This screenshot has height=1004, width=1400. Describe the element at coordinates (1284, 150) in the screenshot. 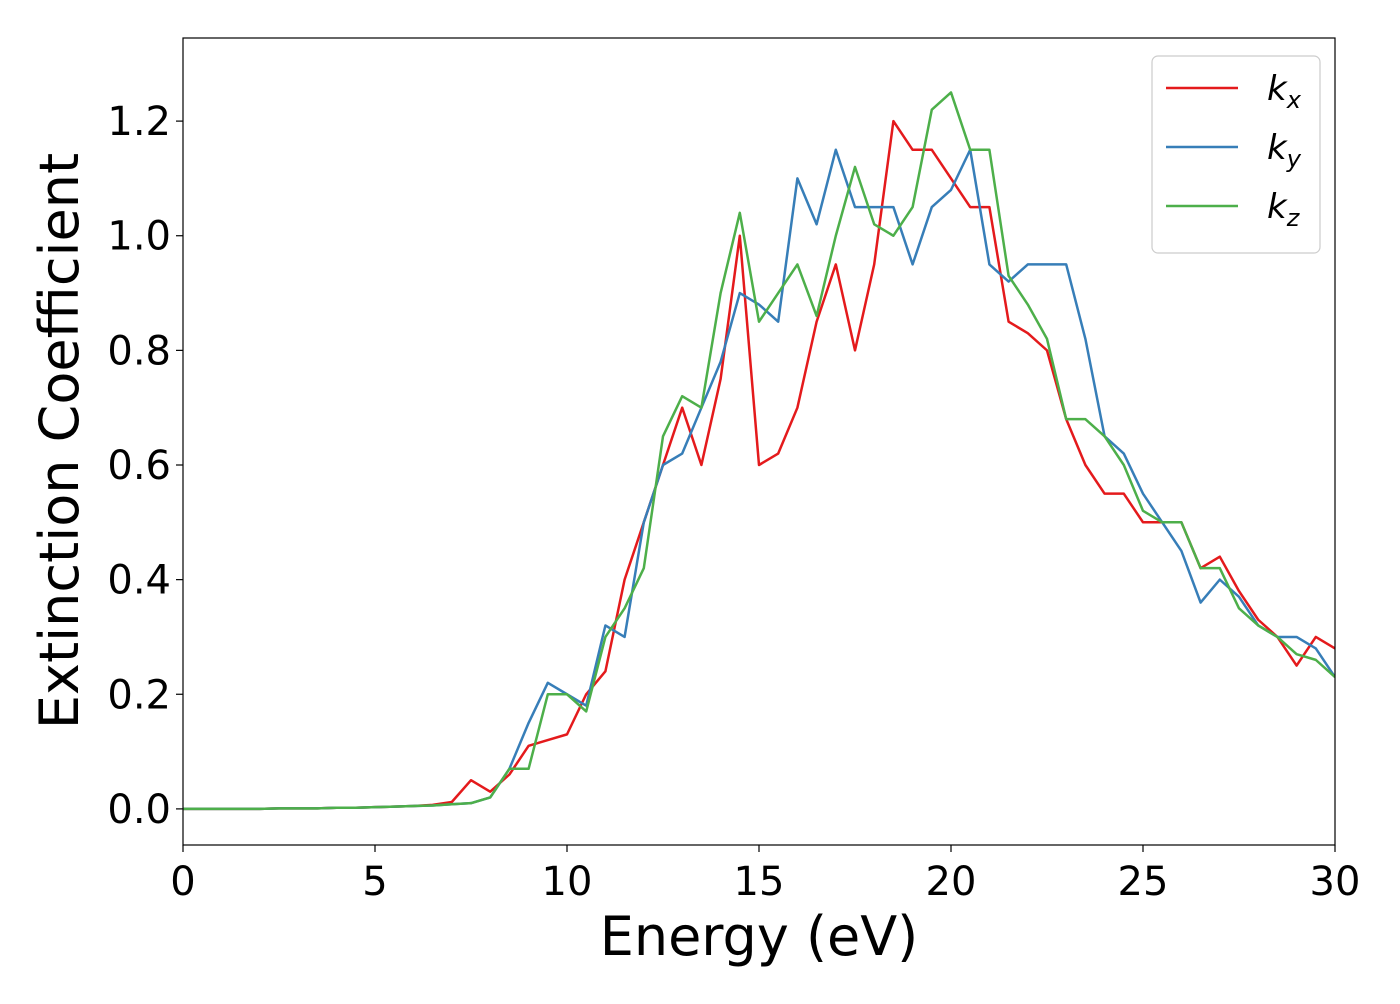

I see `legend-label: ky` at that location.